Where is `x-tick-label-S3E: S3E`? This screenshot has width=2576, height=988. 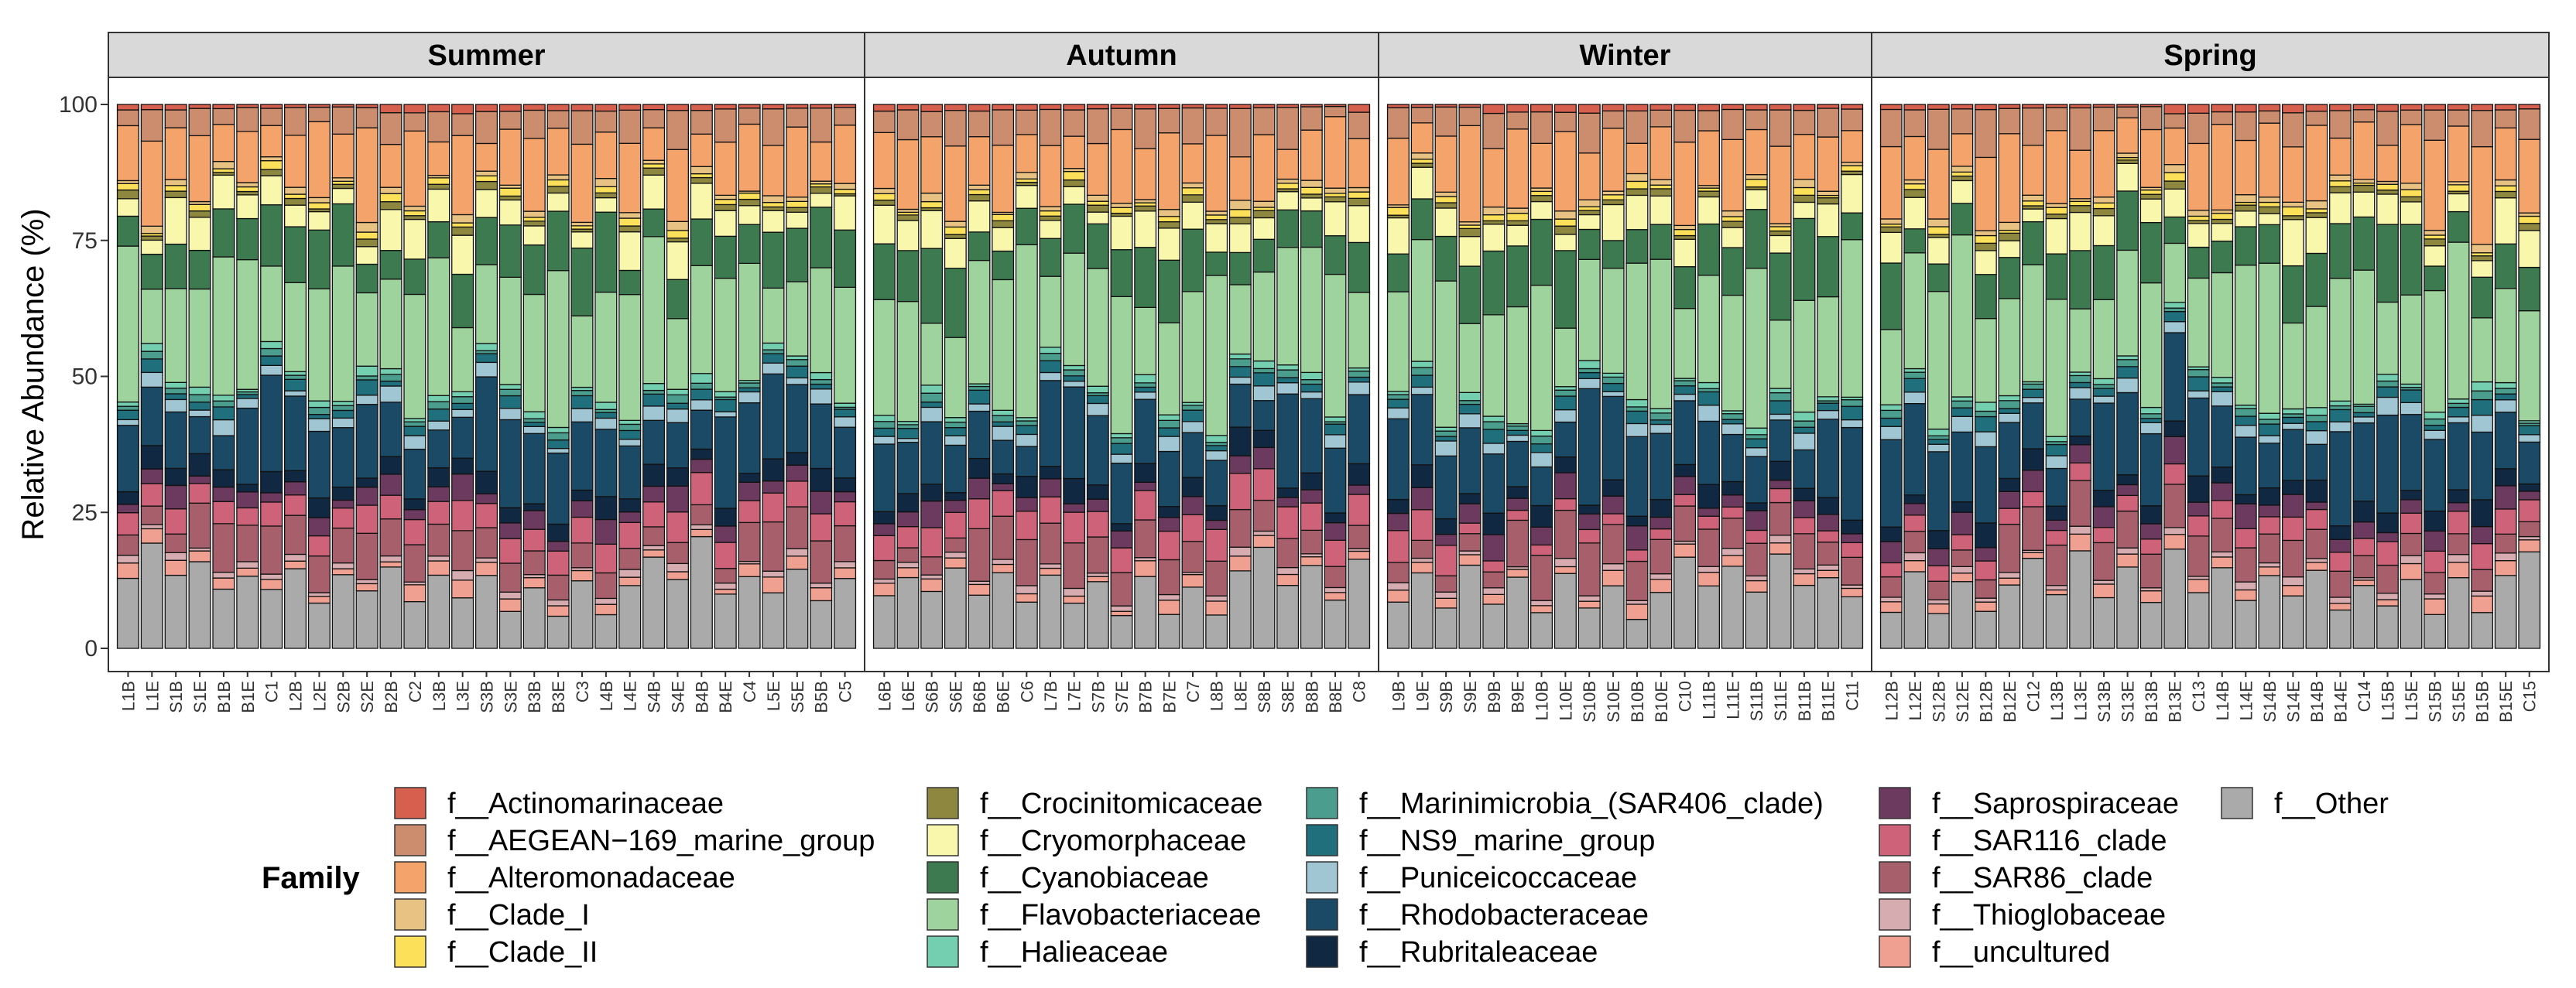
x-tick-label-S3E: S3E is located at coordinates (511, 697).